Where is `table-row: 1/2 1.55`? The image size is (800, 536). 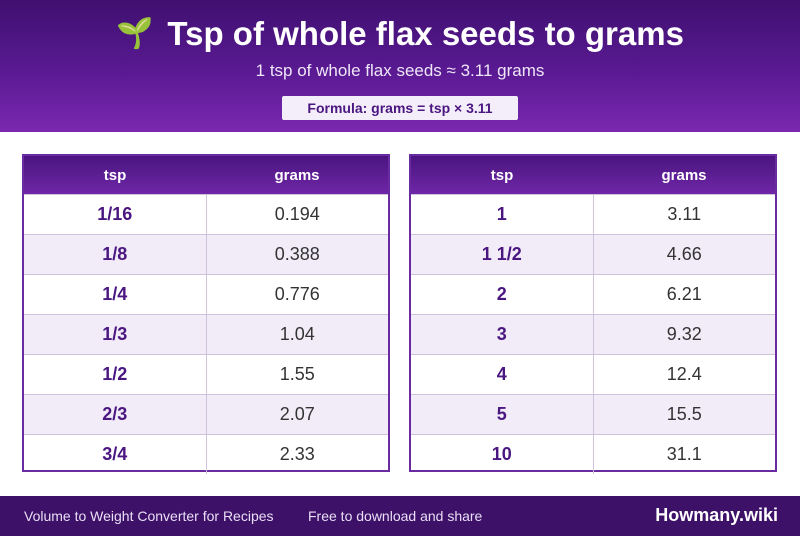
table-row: 1/2 1.55 is located at coordinates (206, 374).